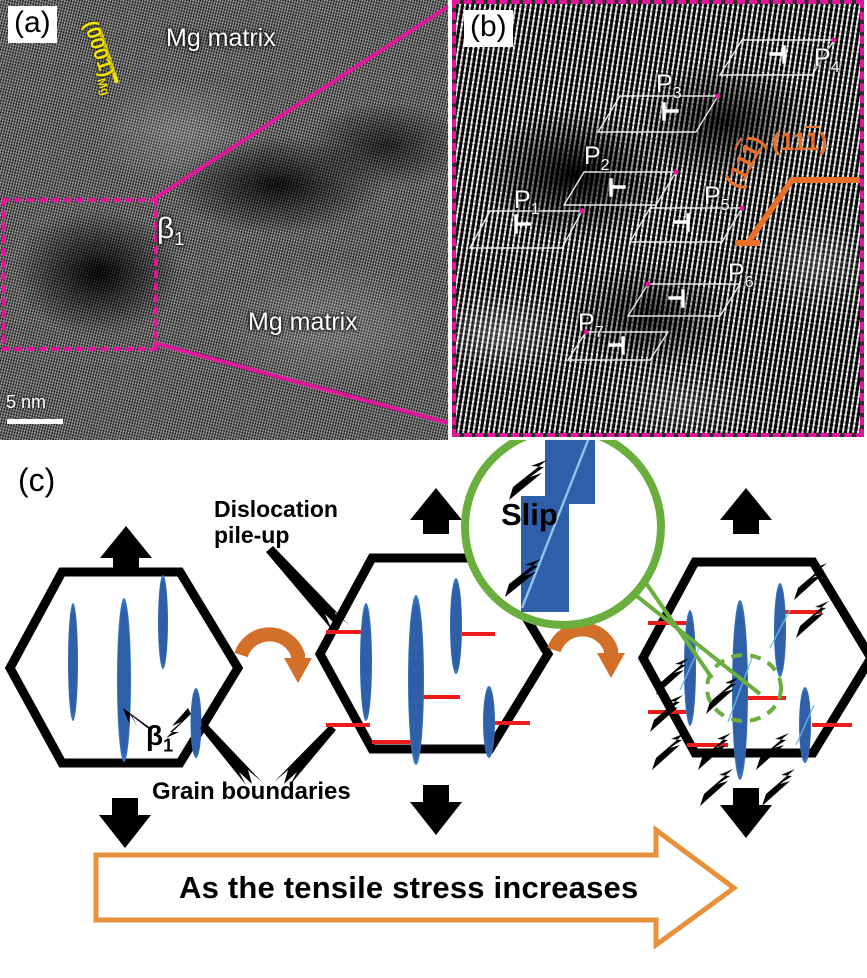 This screenshot has height=978, width=867. Describe the element at coordinates (800, 142) in the screenshot. I see `plane-label-111bar-horizontal: (111)` at that location.